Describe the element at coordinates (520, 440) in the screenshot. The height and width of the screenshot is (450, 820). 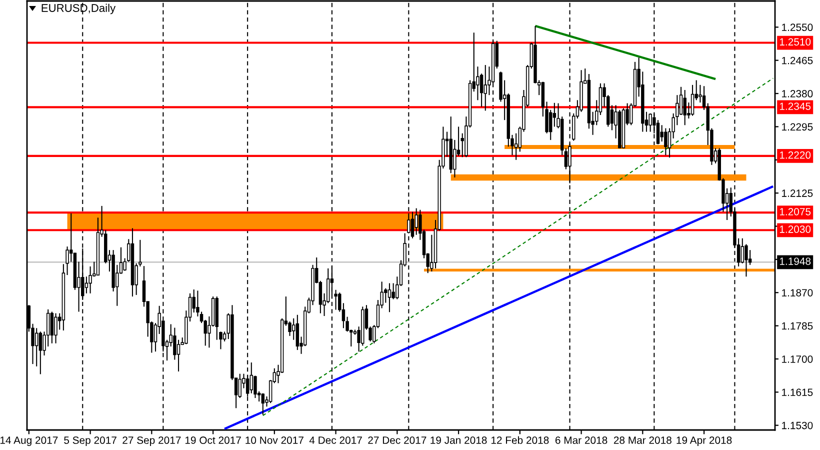
I see `x-tick-label: 12 Feb 2018` at that location.